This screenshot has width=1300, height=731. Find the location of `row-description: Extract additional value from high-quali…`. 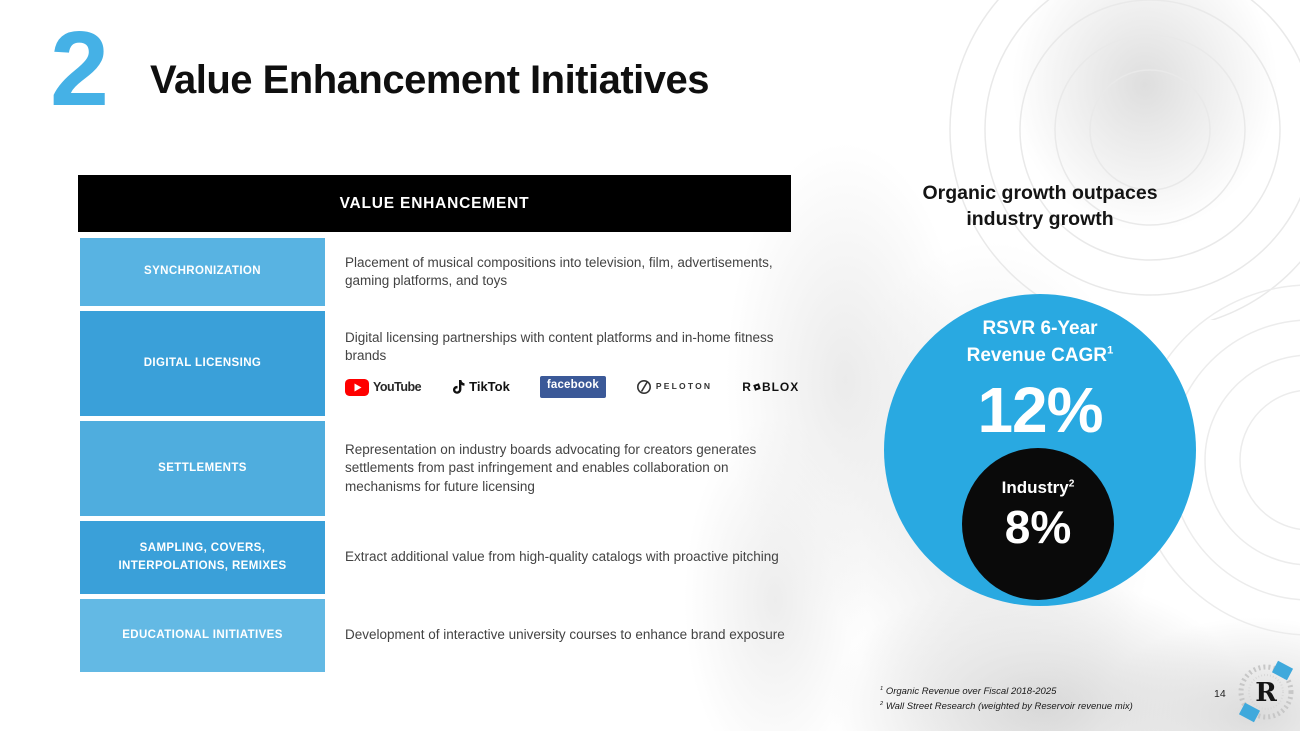

row-description: Extract additional value from high-quali… is located at coordinates (562, 557).